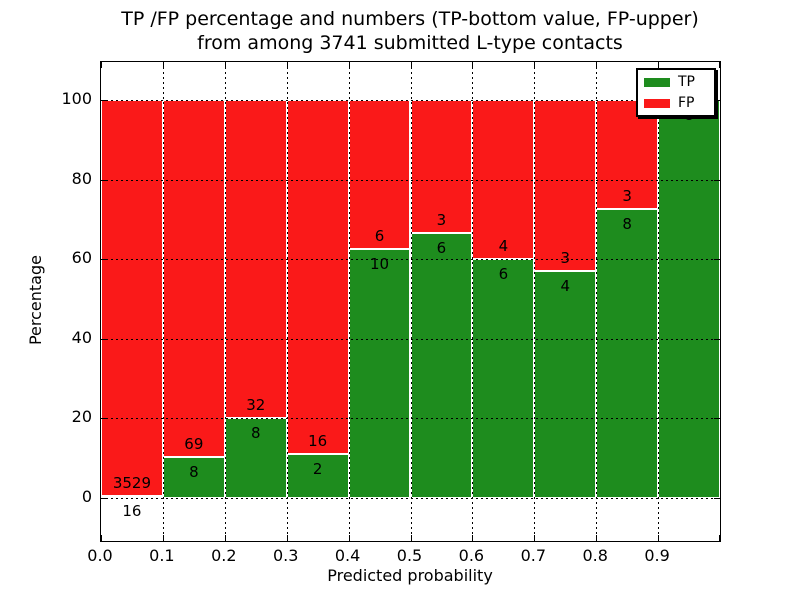 This screenshot has height=600, width=800. I want to click on x-tick-label: 0.0, so click(100, 555).